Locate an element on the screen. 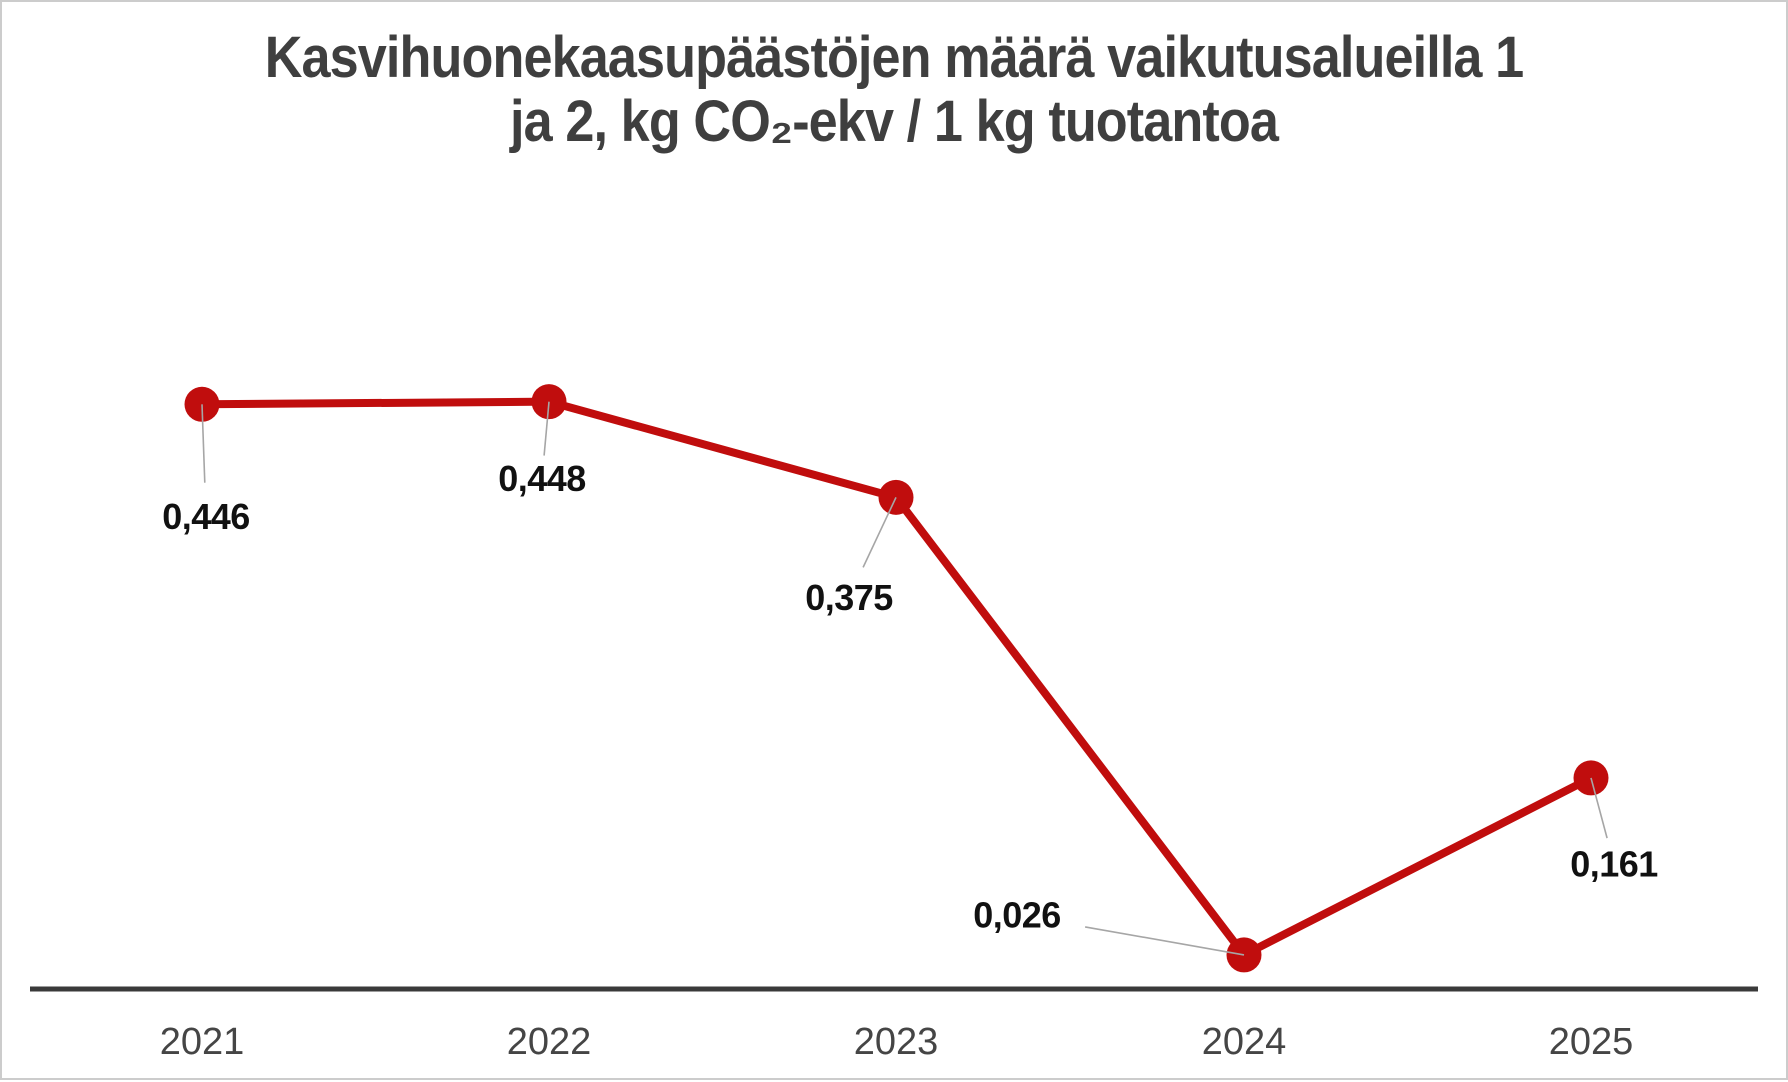  leader-line-2022 is located at coordinates (546, 428).